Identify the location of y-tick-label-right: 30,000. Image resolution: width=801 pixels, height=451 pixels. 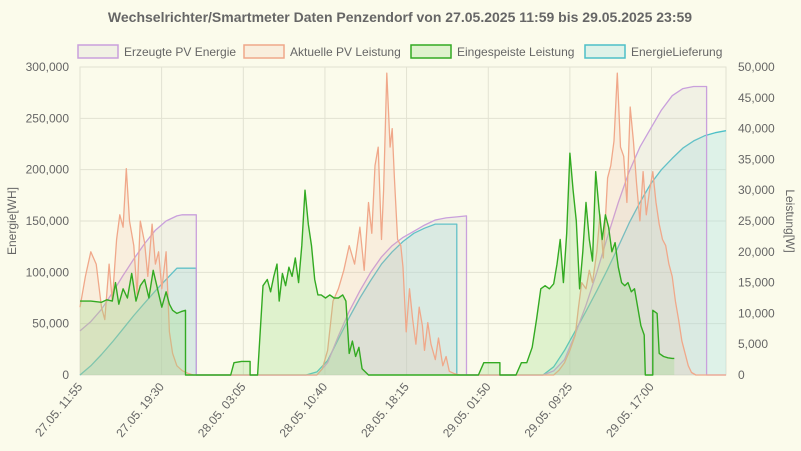
(756, 190).